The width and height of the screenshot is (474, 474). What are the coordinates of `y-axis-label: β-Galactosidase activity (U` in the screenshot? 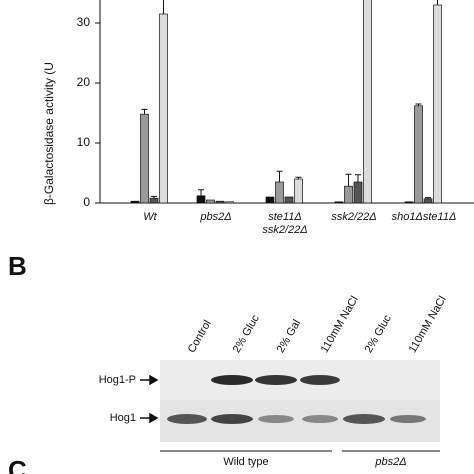 It's located at (49, 133).